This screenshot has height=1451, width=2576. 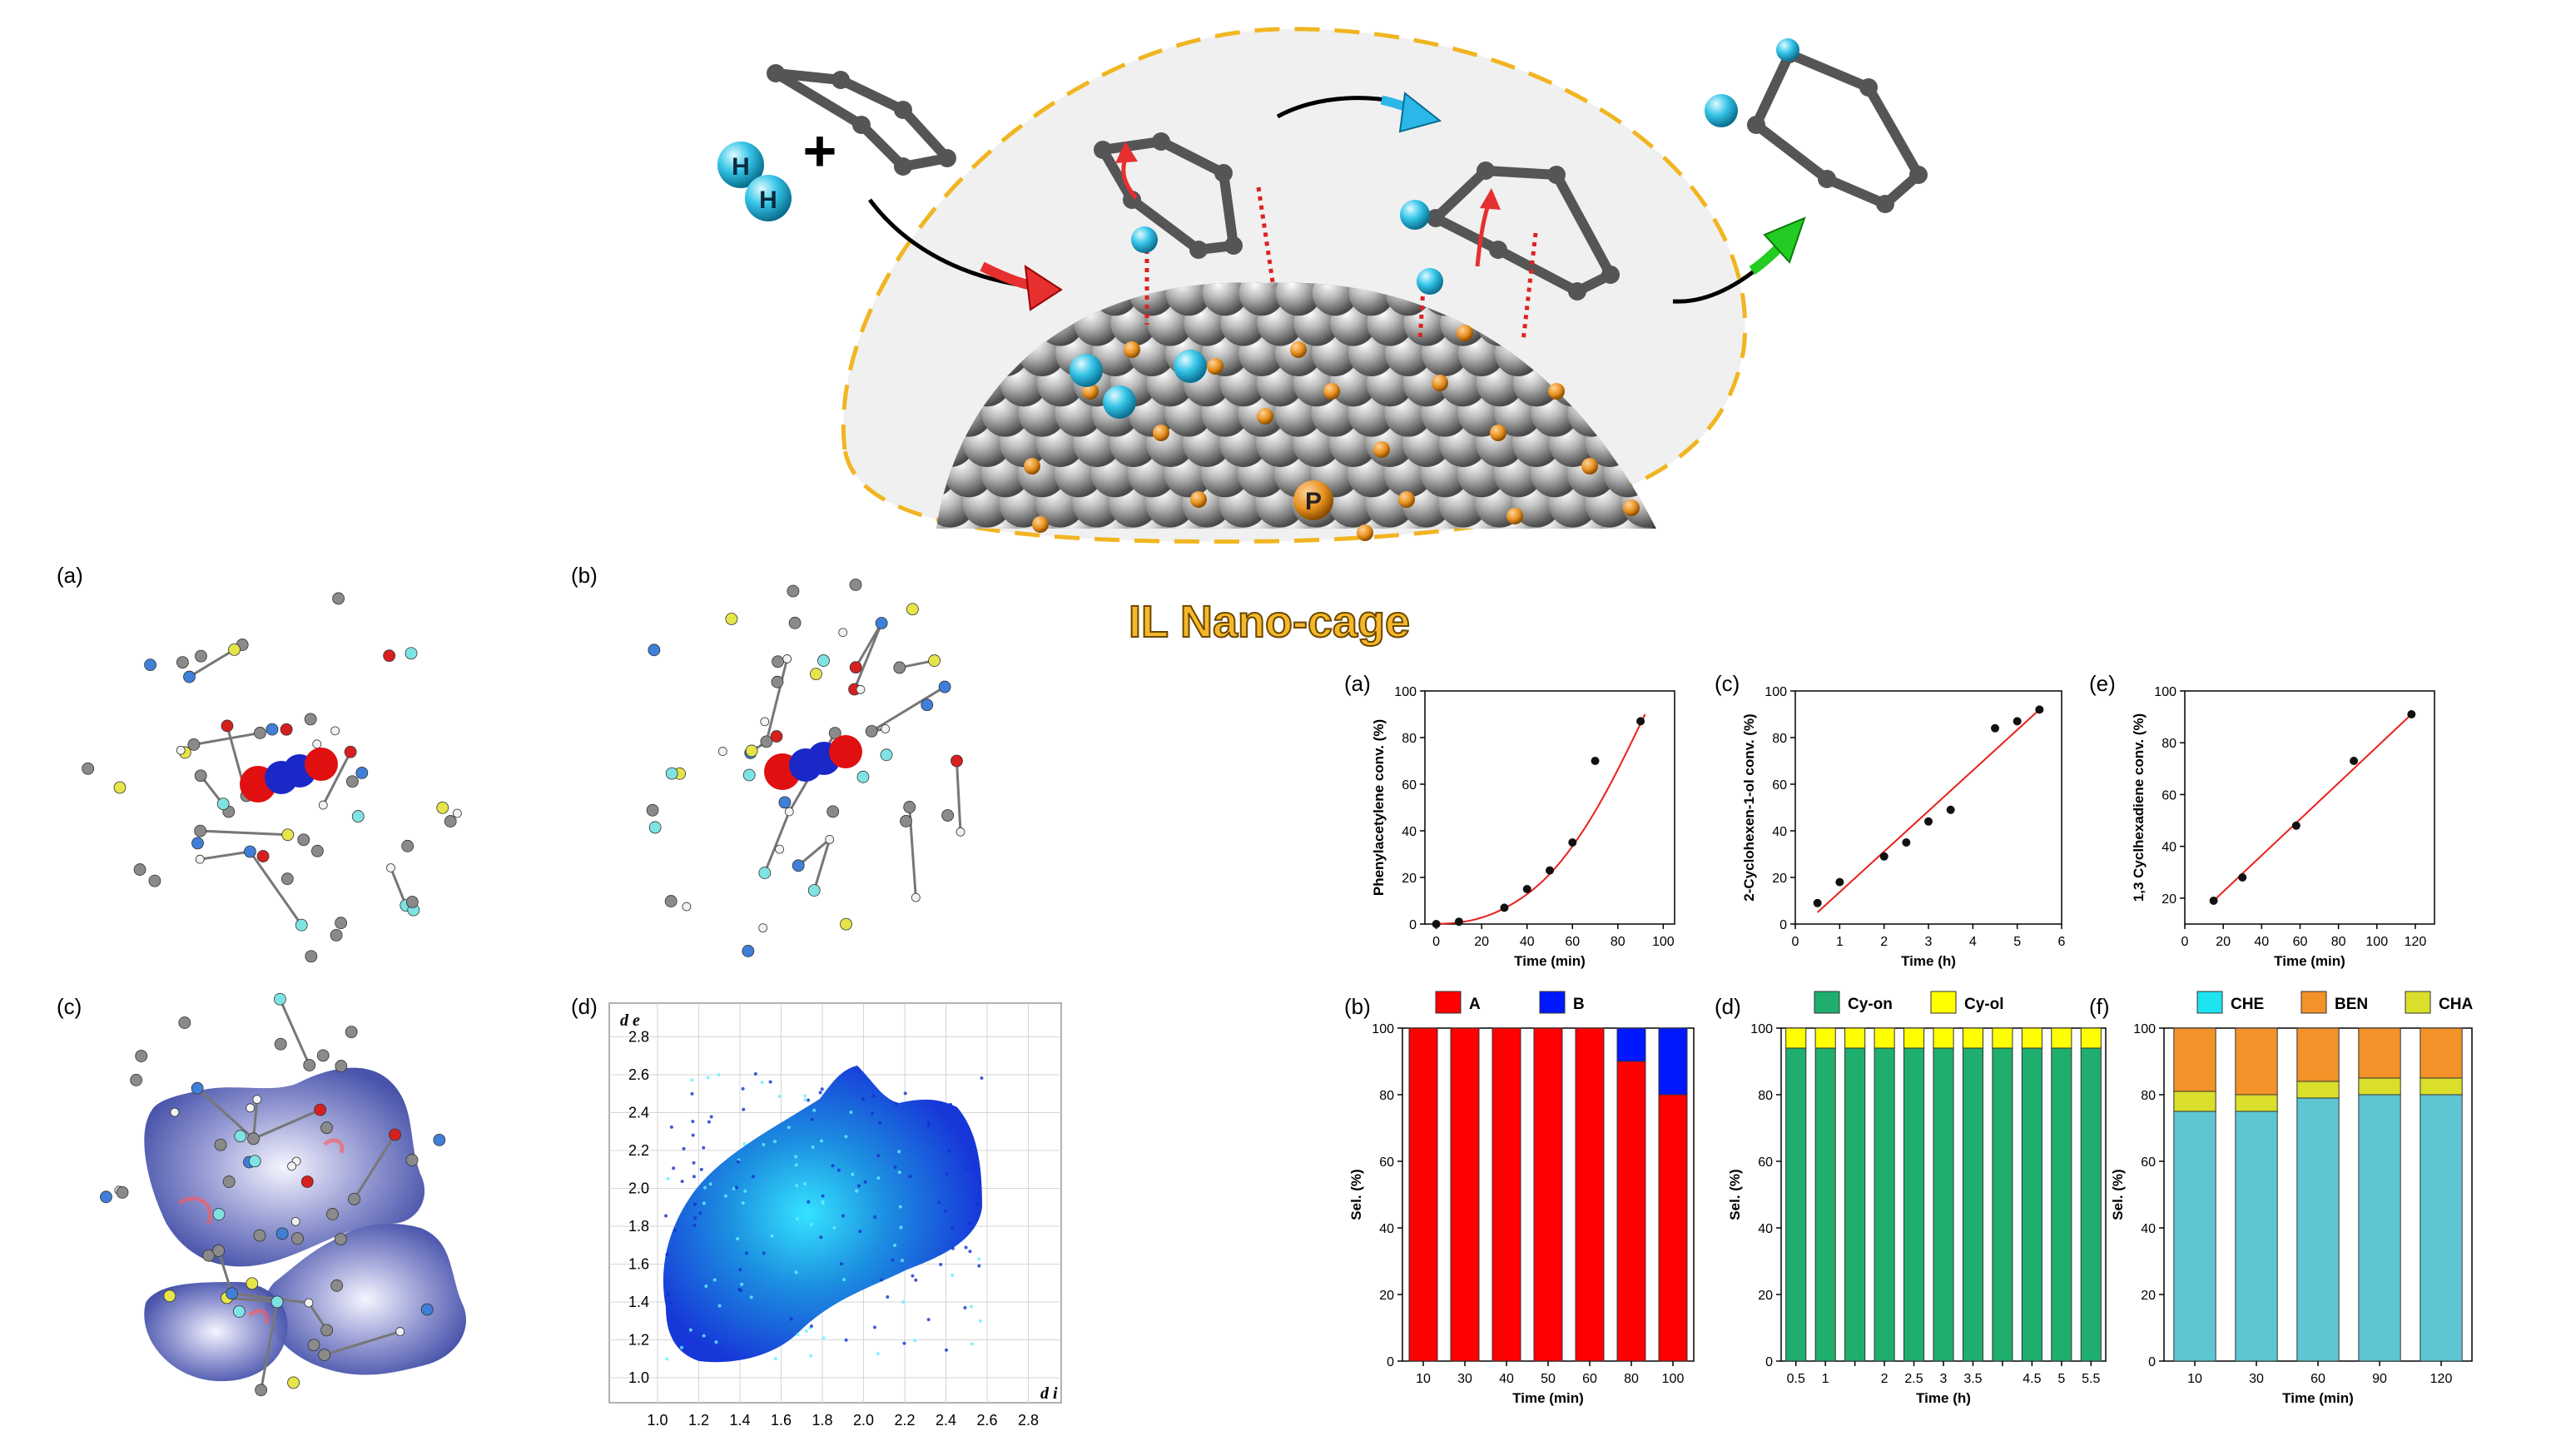 What do you see at coordinates (2102, 683) in the screenshot?
I see `chart-panel-label: (e)` at bounding box center [2102, 683].